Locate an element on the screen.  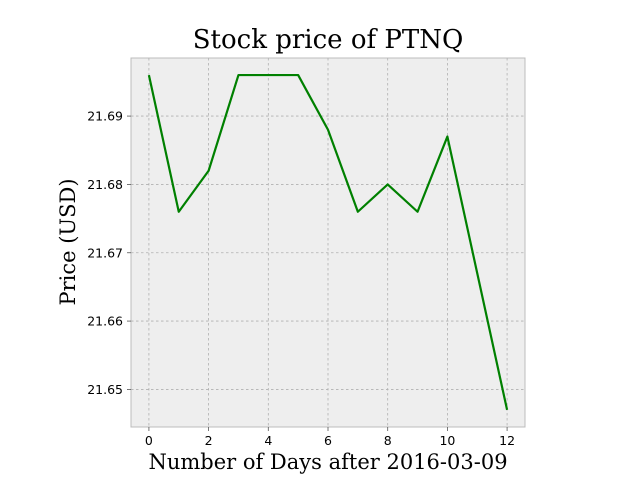
y-tick-label: 21.65 is located at coordinates (105, 389).